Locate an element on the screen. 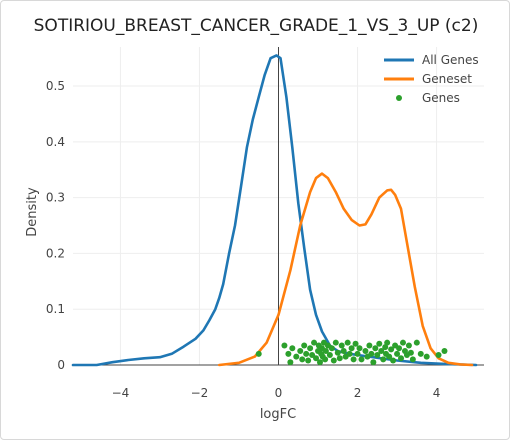  y-tick-label: 0.1 is located at coordinates (55, 309).